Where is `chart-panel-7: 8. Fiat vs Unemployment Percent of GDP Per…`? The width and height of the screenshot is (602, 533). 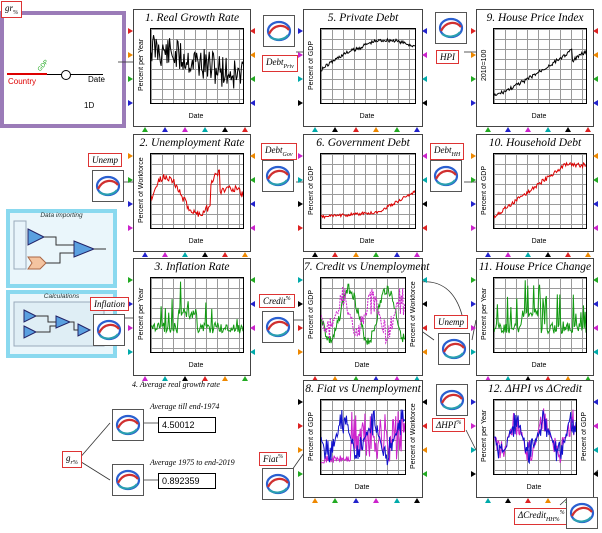
chart-panel-7: 8. Fiat vs Unemployment Percent of GDP Per… is located at coordinates (362, 441).